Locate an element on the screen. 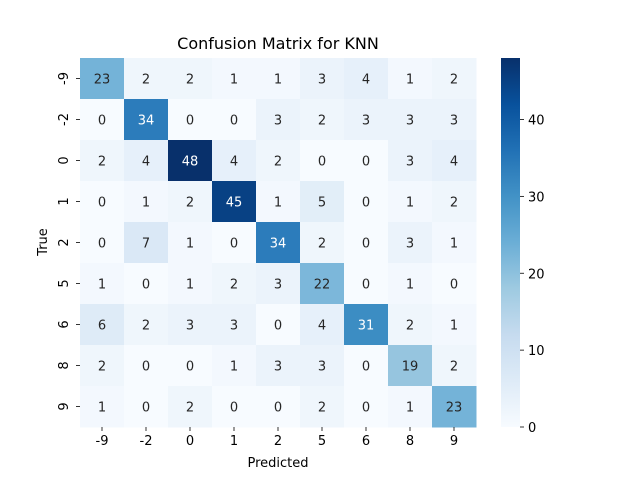  x-tick-label: 6 is located at coordinates (366, 441).